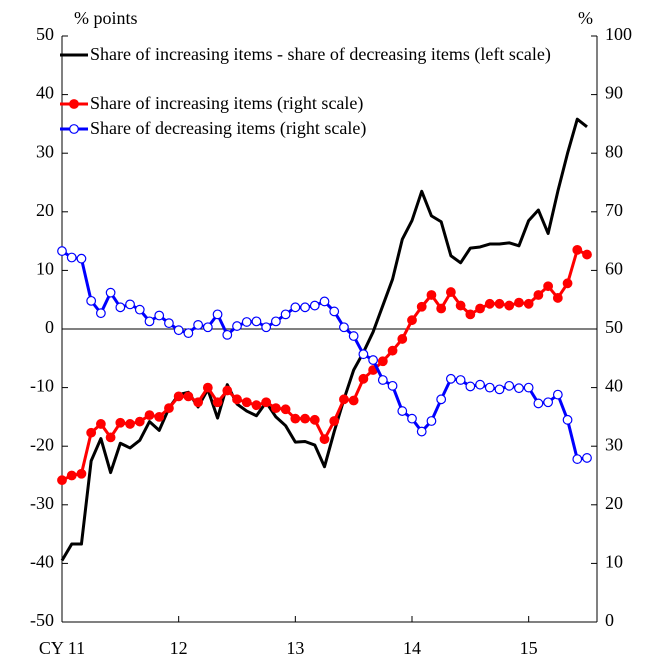 This screenshot has width=645, height=664. What do you see at coordinates (45, 34) in the screenshot?
I see `y-tick-label: 50` at bounding box center [45, 34].